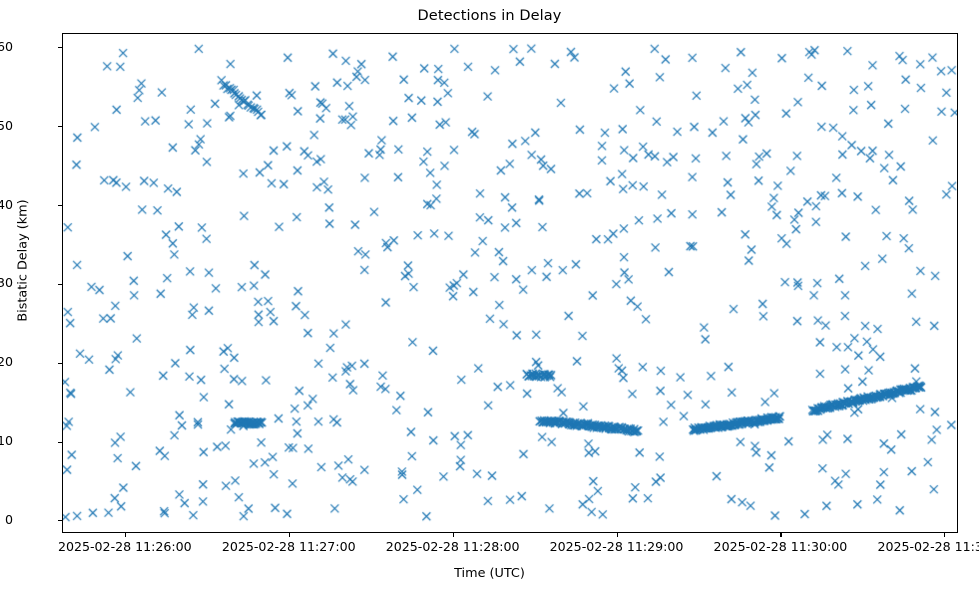 The width and height of the screenshot is (979, 590). I want to click on x-tick-label: 2025-02-28 11:30:00, so click(780, 546).